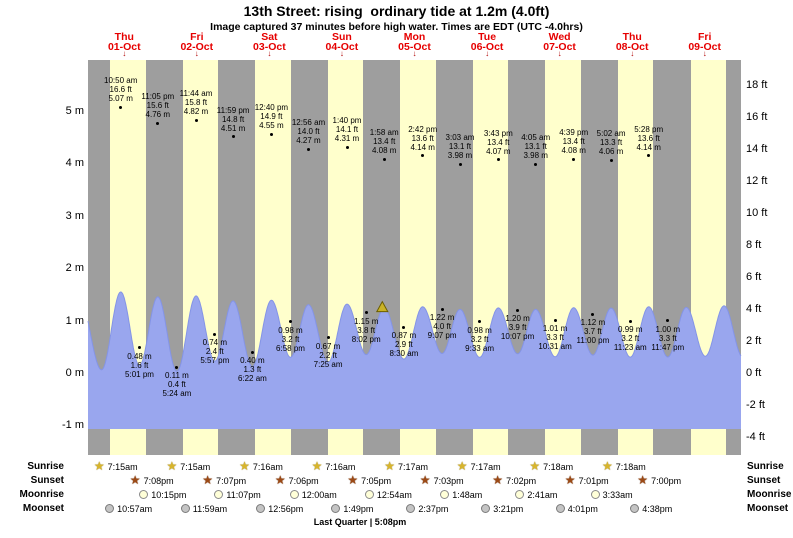  What do you see at coordinates (460, 147) in the screenshot?
I see `annotation-line: 13.1 ft` at bounding box center [460, 147].